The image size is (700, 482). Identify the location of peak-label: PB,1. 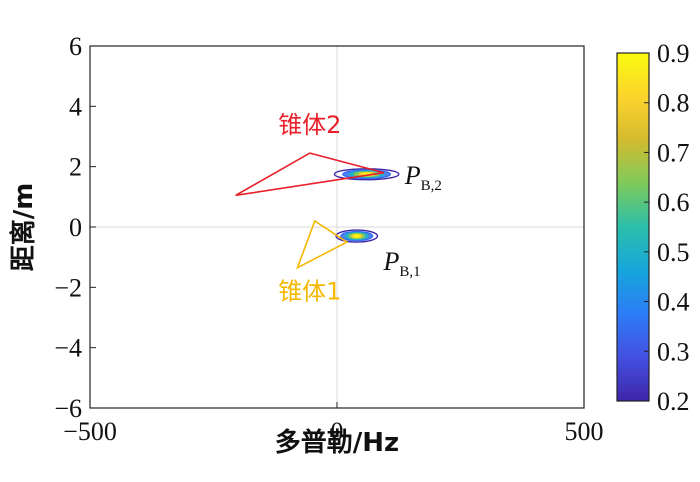
(402, 263).